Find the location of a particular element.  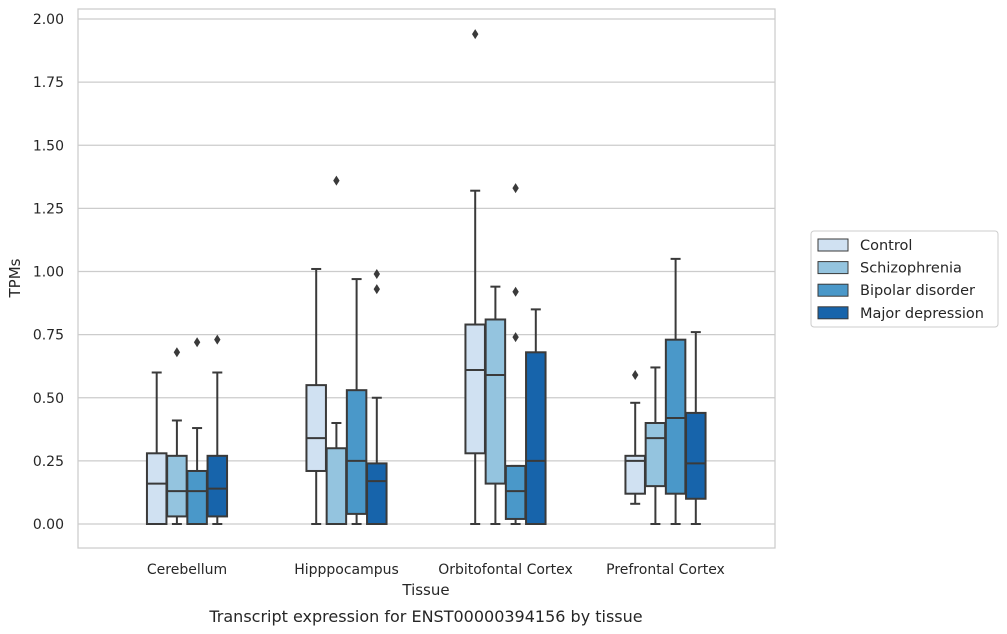

y-tick-label: 2.00 is located at coordinates (48, 20).